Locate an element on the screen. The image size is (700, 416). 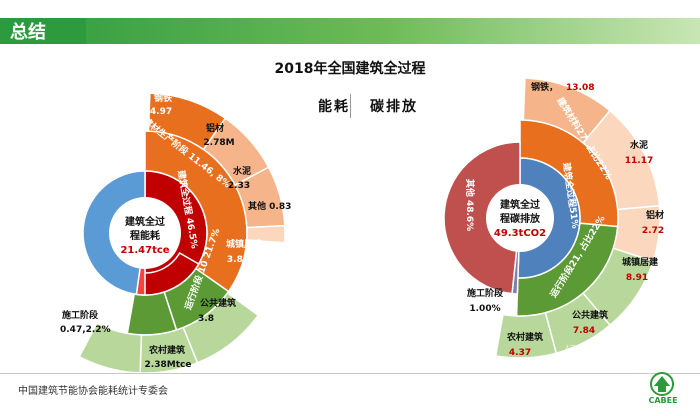
header-bar: 总结 is located at coordinates (350, 31).